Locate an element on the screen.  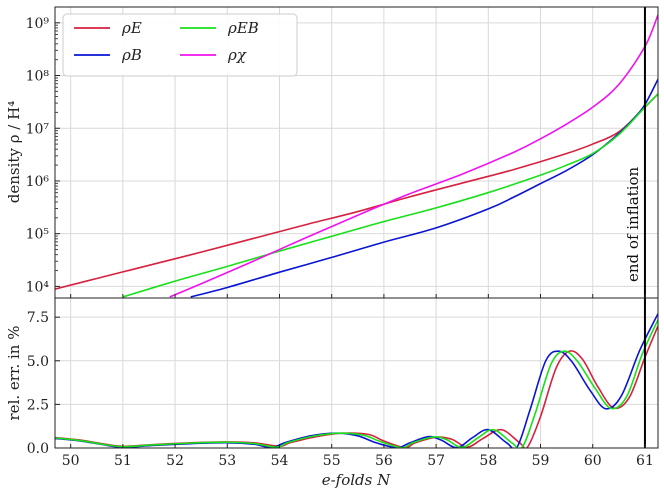
top-y-tick-label: 10⁹ is located at coordinates (38, 24).